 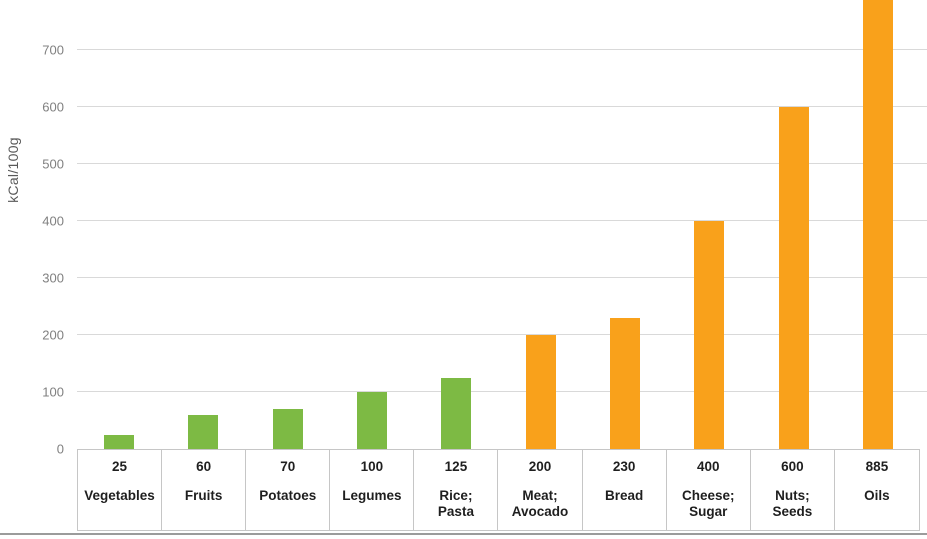 What do you see at coordinates (120, 466) in the screenshot?
I see `value-label: 25` at bounding box center [120, 466].